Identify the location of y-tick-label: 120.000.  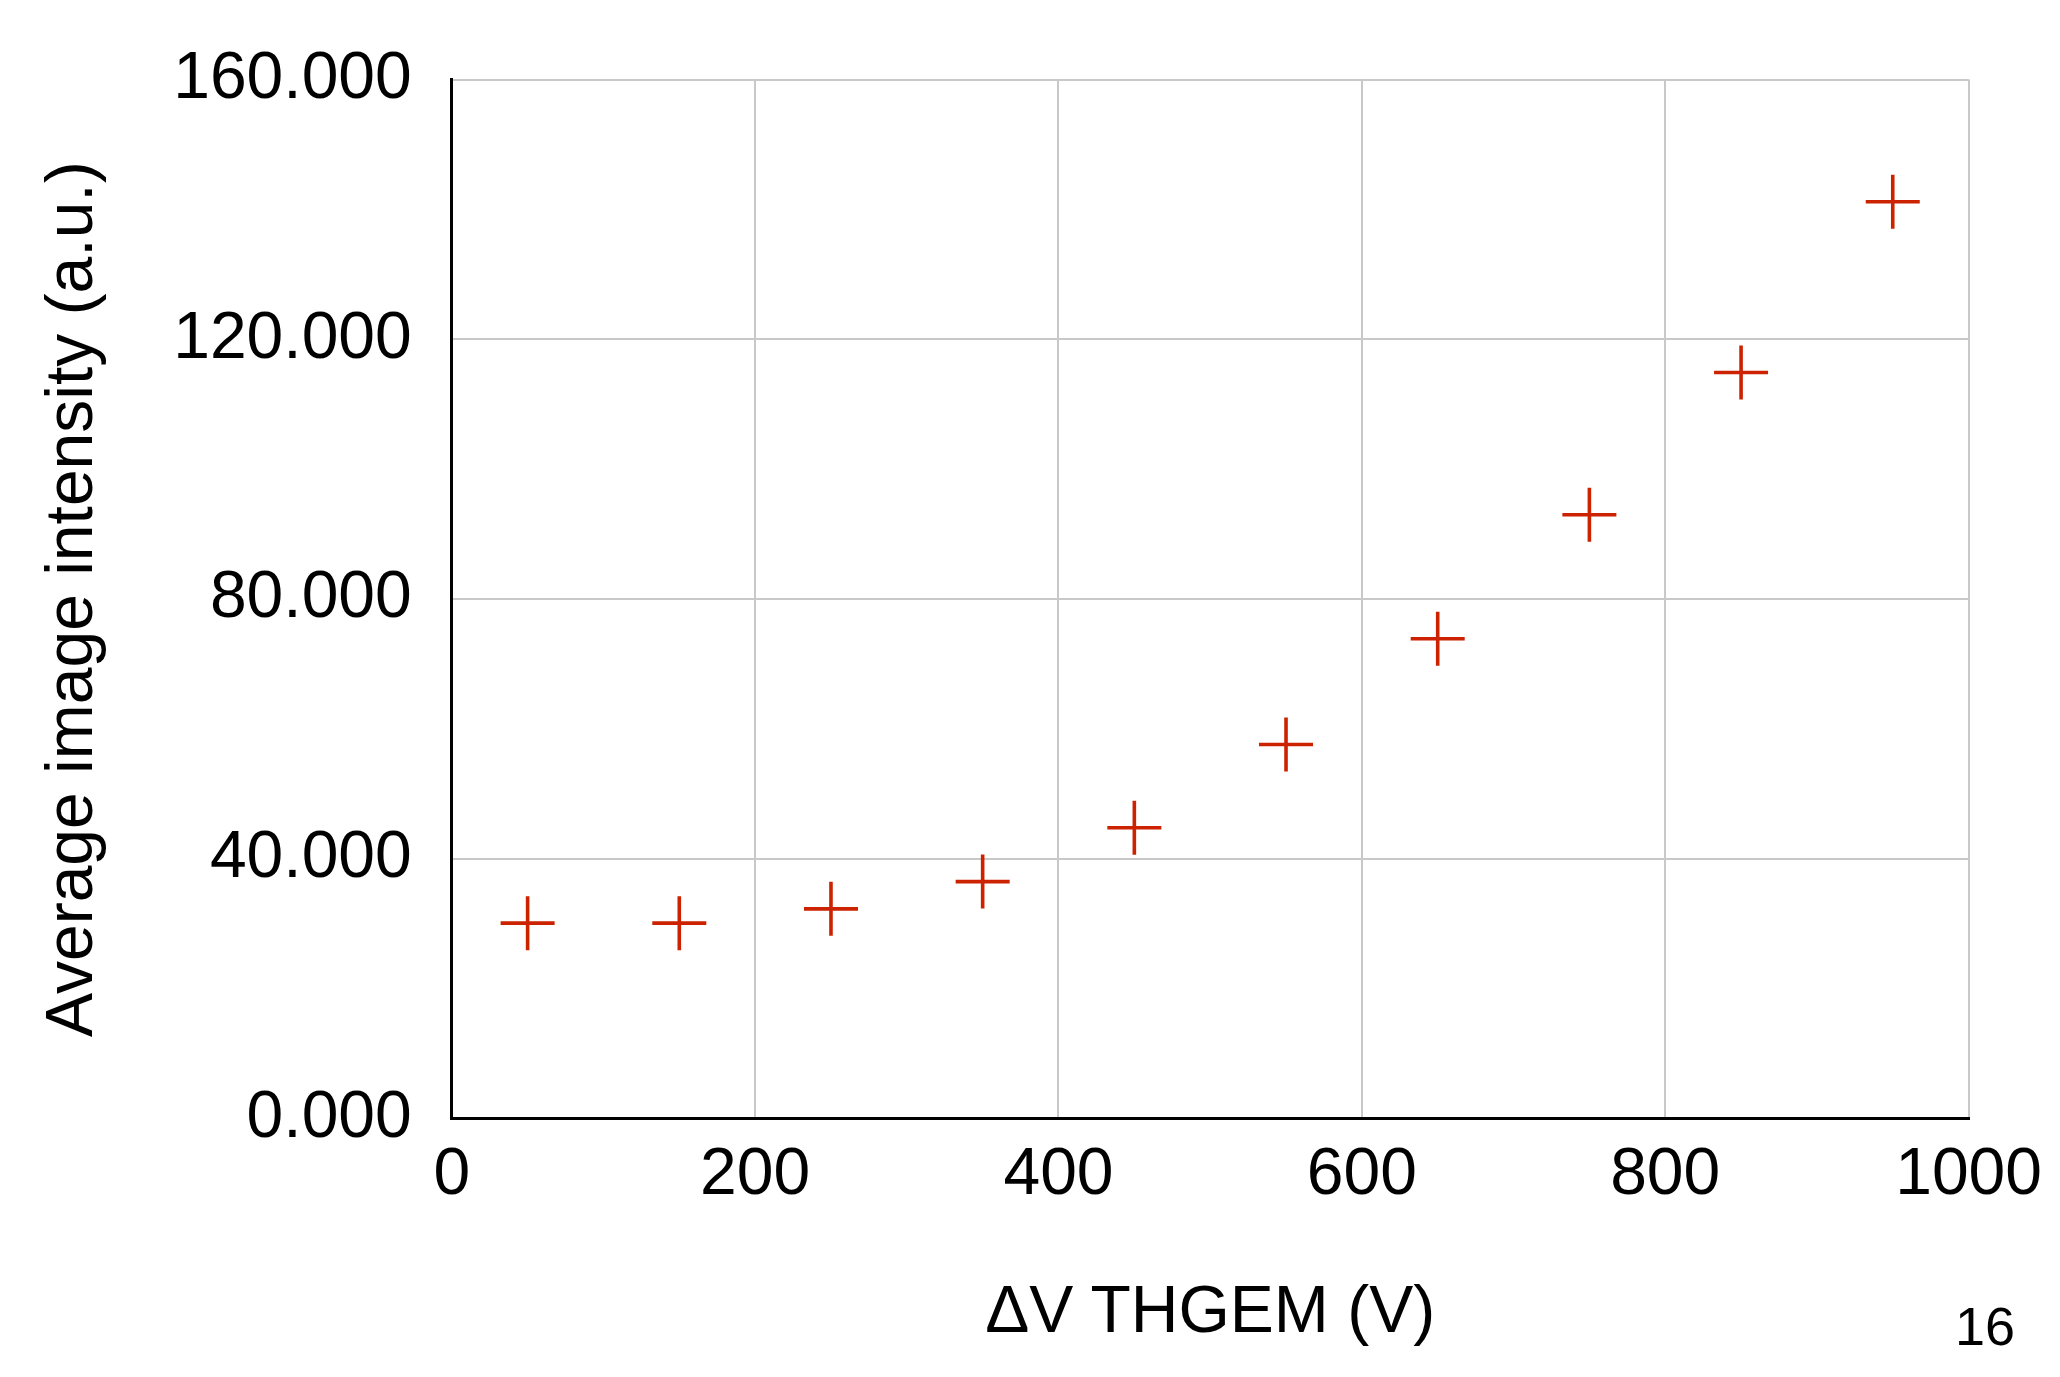
(292, 334).